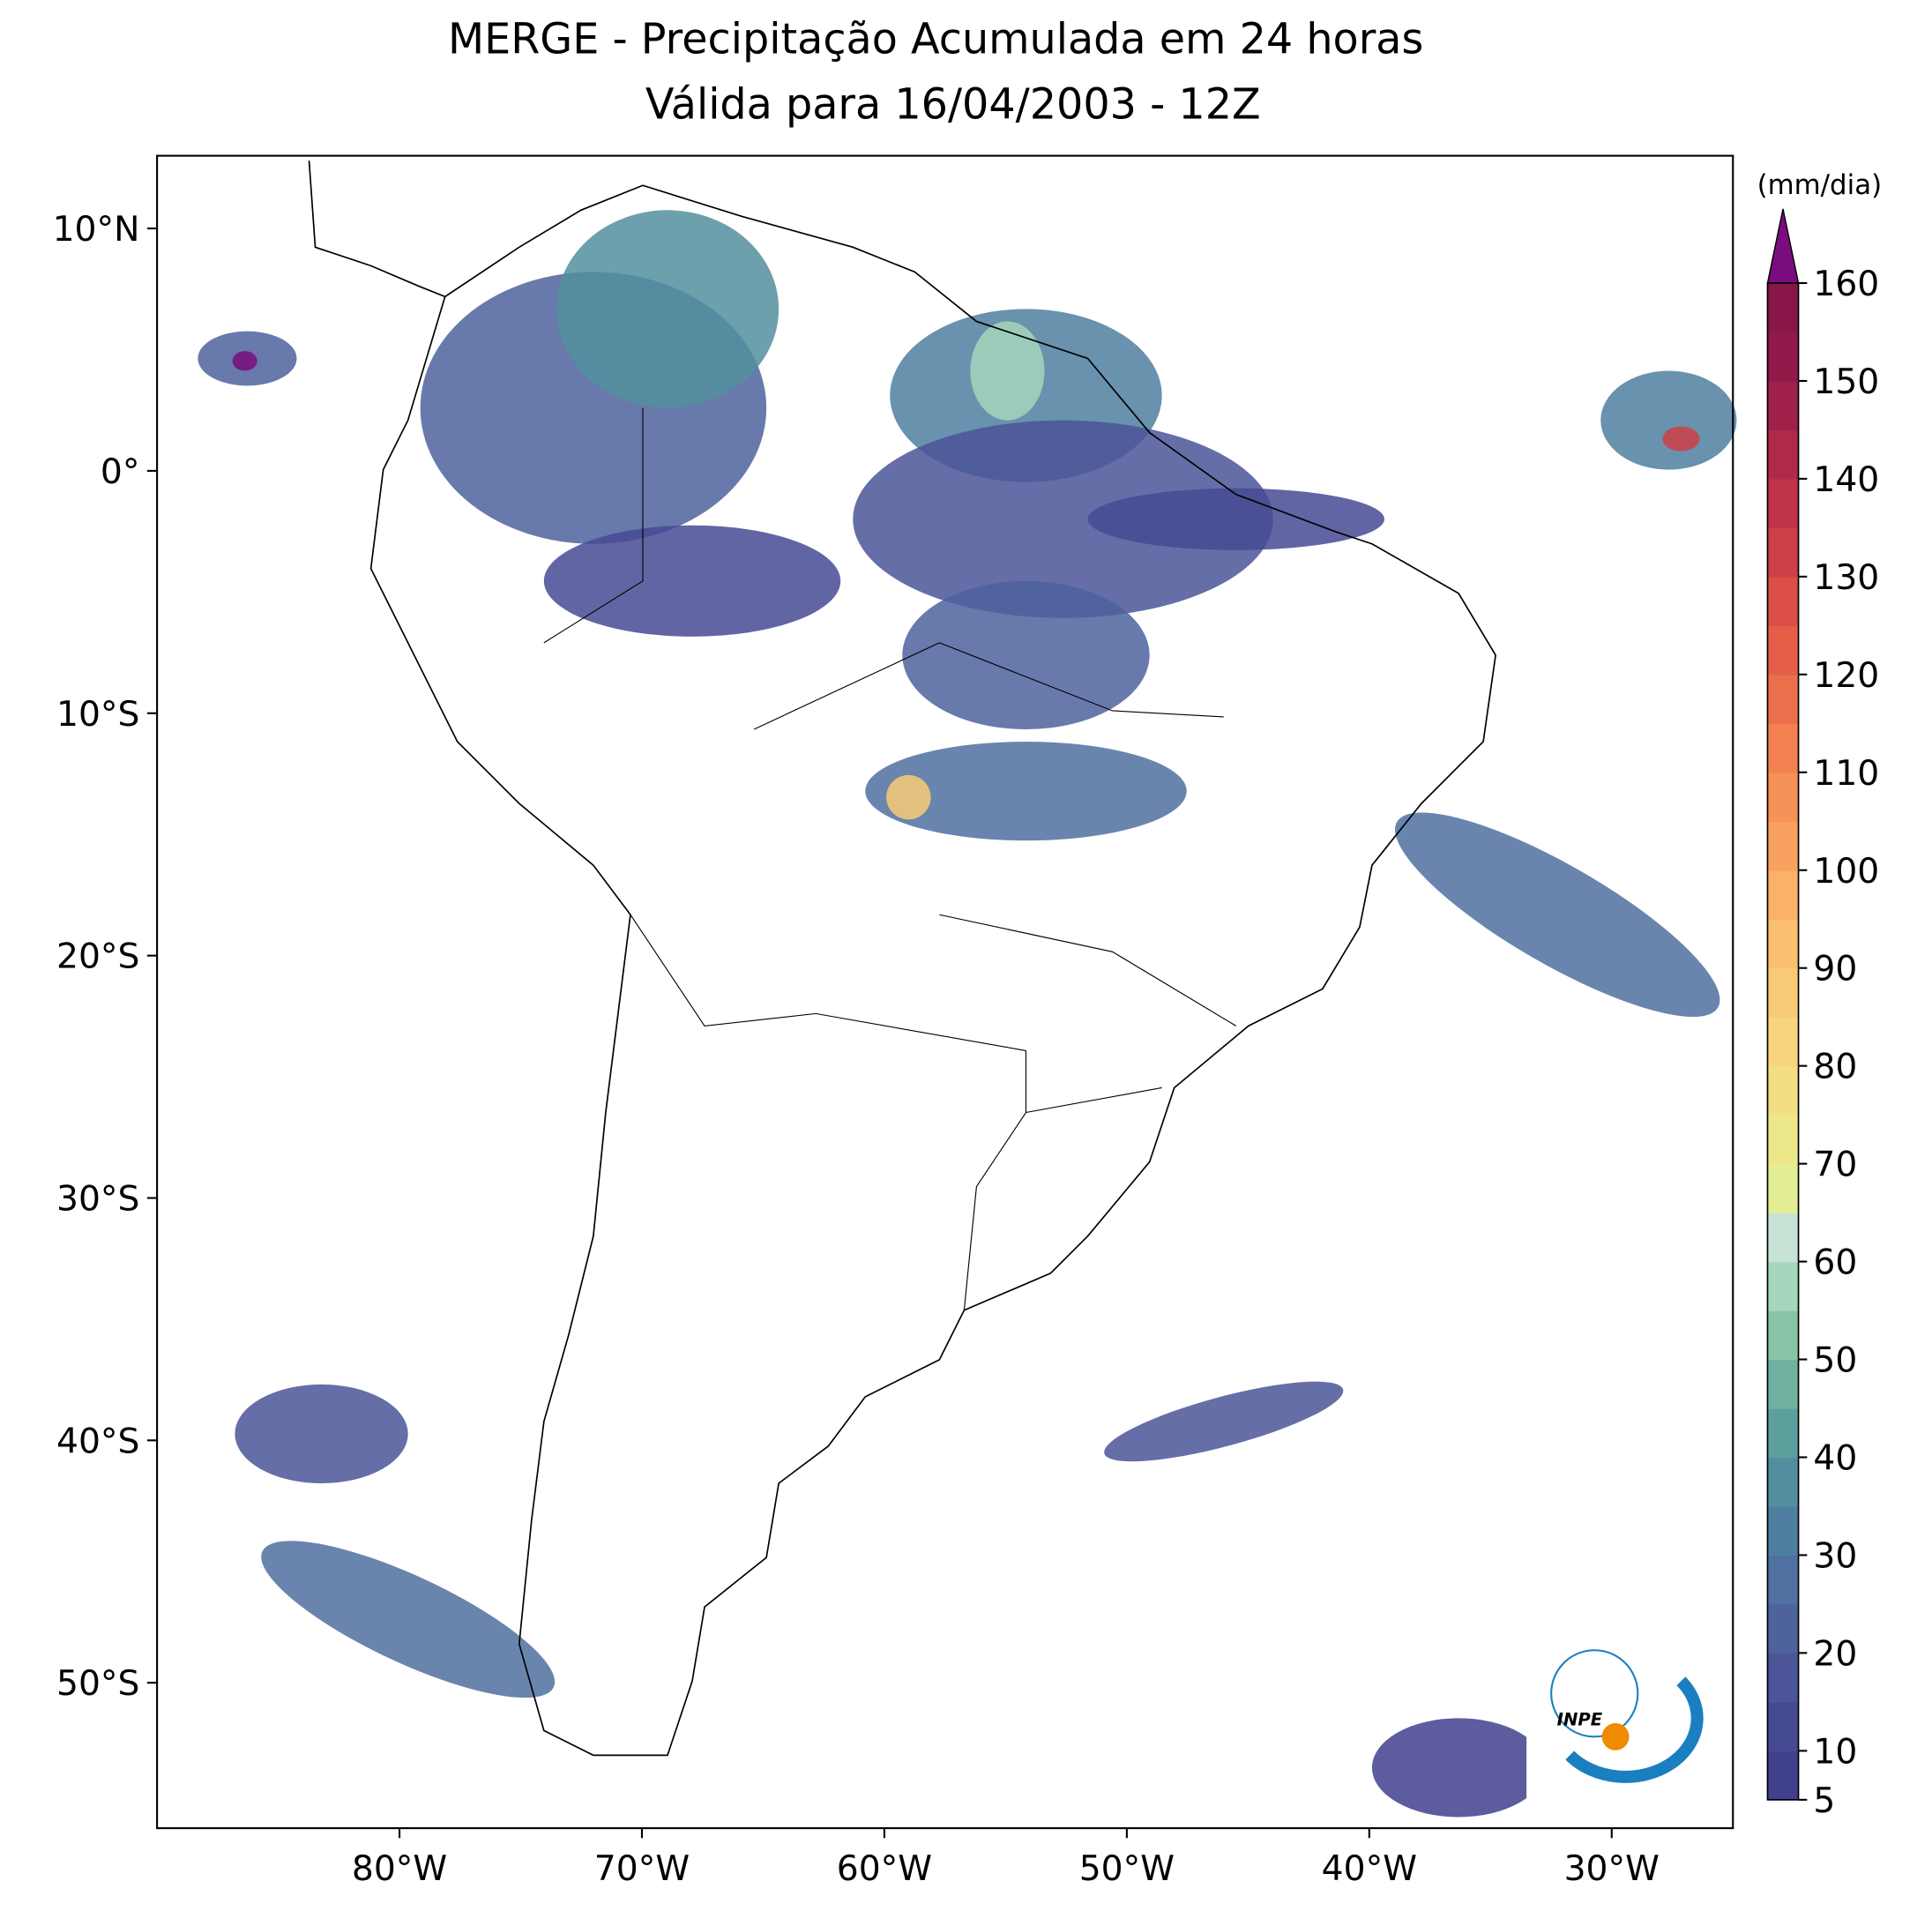 This screenshot has width=1932, height=1911. I want to click on colorbar-tick-label: 5, so click(1824, 1801).